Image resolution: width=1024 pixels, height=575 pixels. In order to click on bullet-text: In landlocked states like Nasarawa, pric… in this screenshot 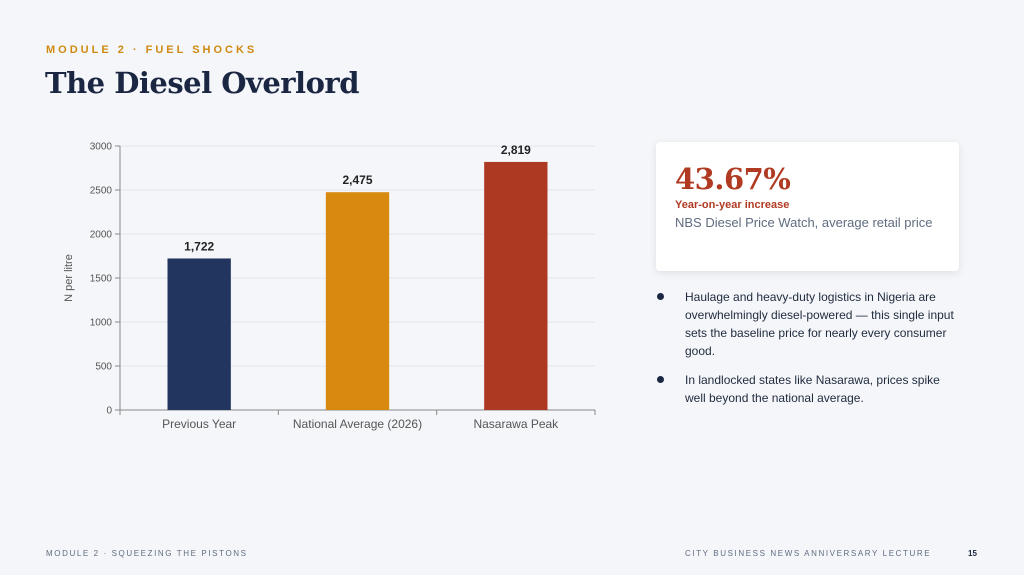, I will do `click(812, 389)`.